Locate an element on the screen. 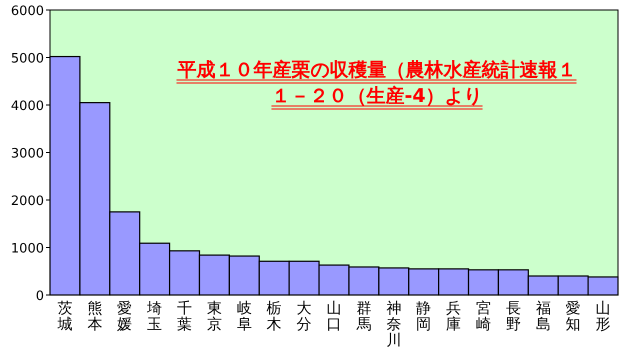 This screenshot has height=361, width=620. x-tick-label: 神奈川 is located at coordinates (394, 324).